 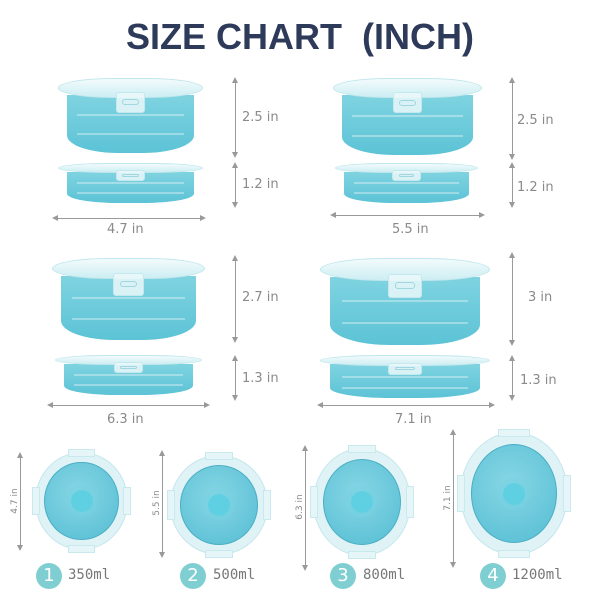 I want to click on diameter-label: 5.5 in, so click(x=157, y=503).